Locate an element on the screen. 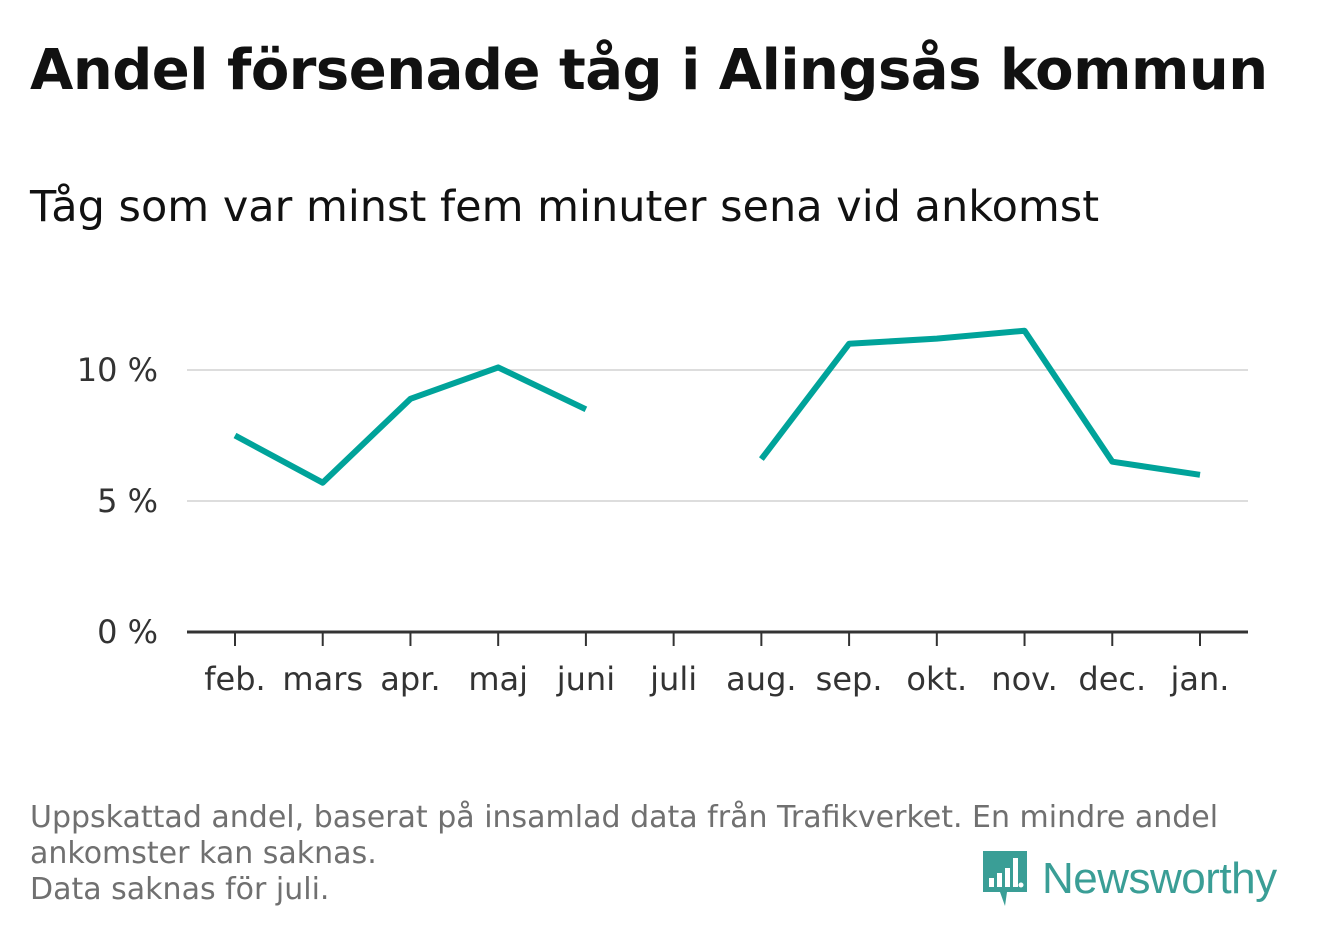  newsworthy-logo: Newsworthy is located at coordinates (1128, 879).